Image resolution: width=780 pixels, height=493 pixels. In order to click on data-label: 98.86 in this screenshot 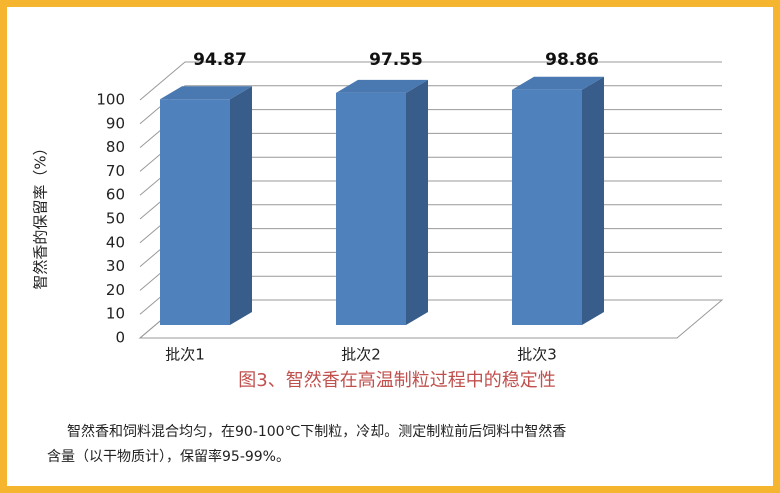, I will do `click(572, 60)`.